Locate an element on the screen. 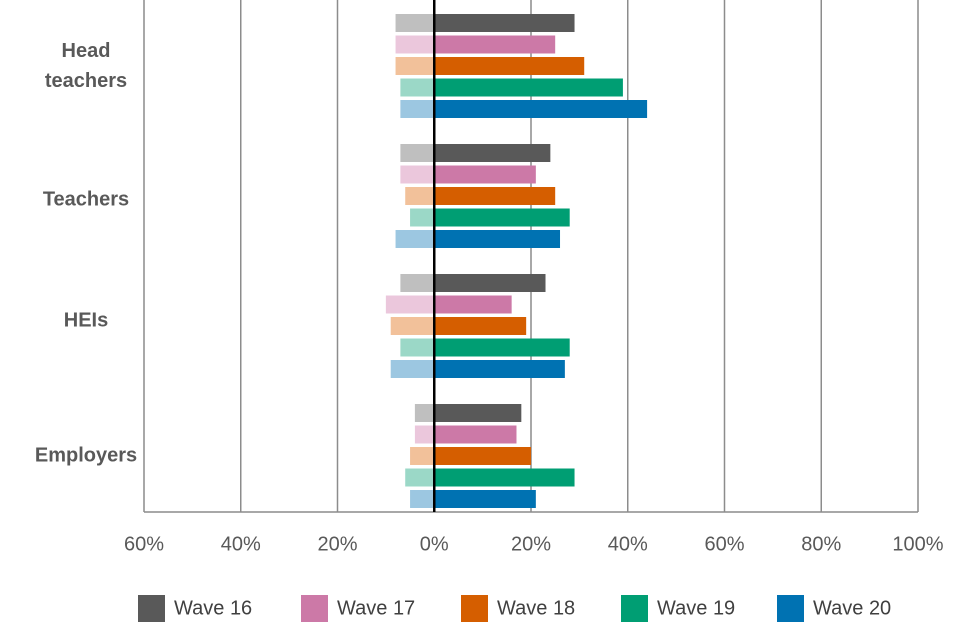 The width and height of the screenshot is (960, 640). legend-label: Wave 19 is located at coordinates (696, 608).